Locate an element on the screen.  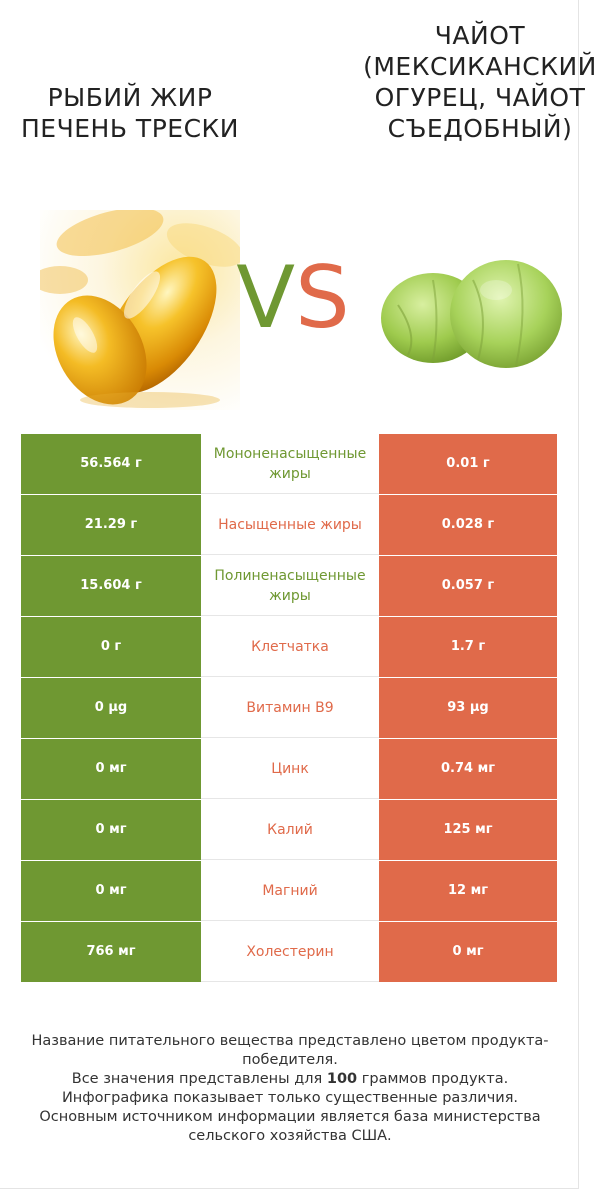
nutrient-name-cell: Витамин B9 is located at coordinates (290, 708).